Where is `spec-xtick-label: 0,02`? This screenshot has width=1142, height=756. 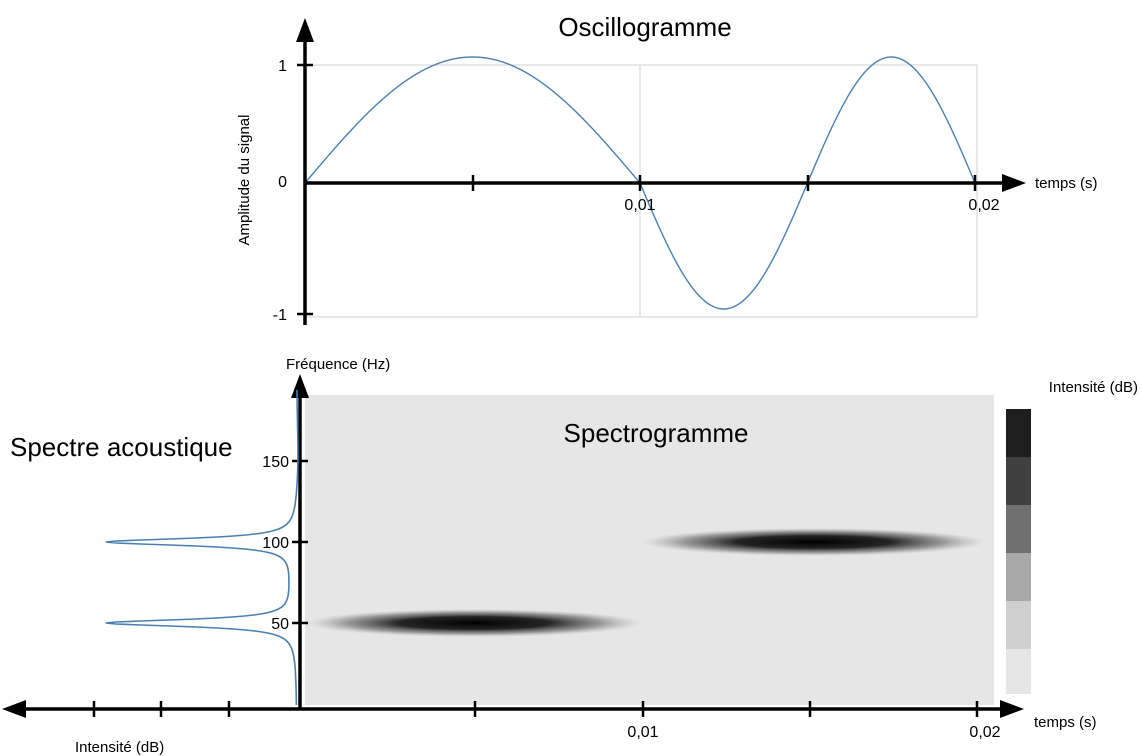
spec-xtick-label: 0,02 is located at coordinates (984, 732).